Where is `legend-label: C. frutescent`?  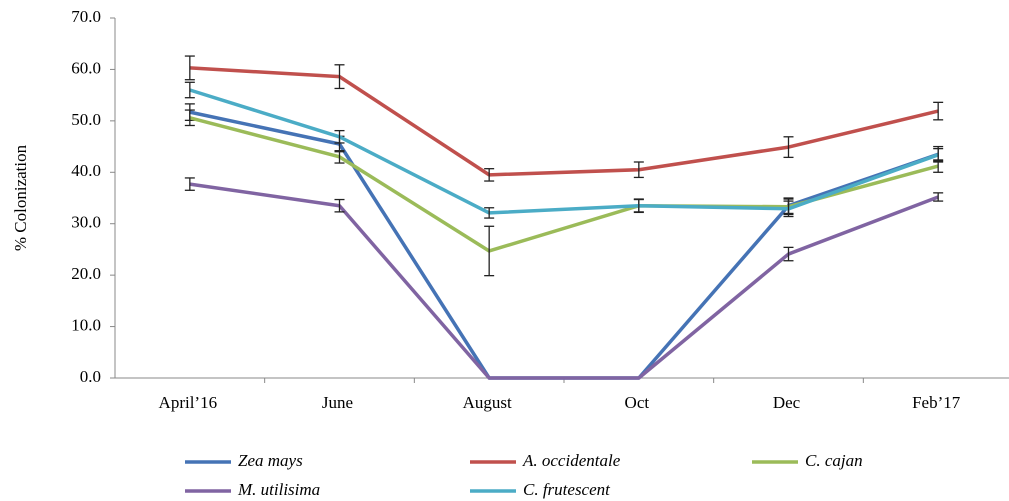
legend-label: C. frutescent is located at coordinates (567, 489).